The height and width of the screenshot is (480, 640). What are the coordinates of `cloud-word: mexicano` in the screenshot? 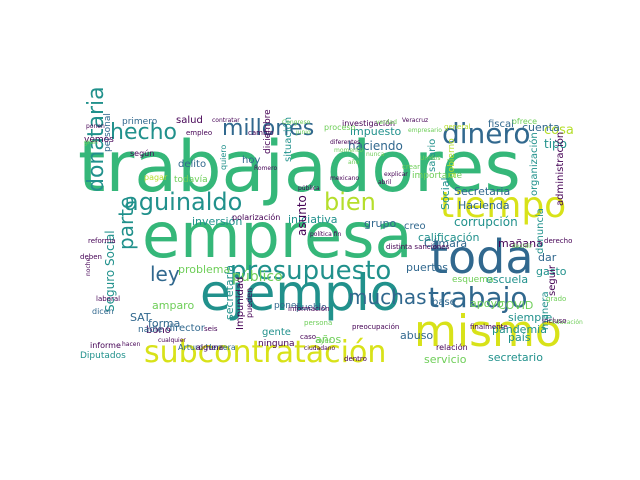 It's located at (345, 178).